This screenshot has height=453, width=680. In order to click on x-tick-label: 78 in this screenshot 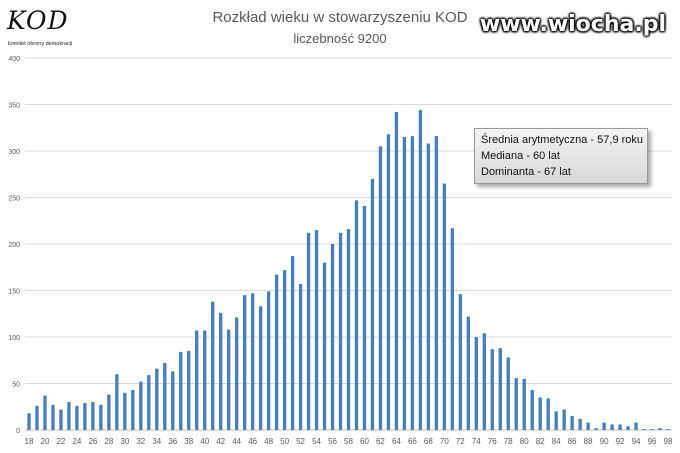, I will do `click(508, 441)`.